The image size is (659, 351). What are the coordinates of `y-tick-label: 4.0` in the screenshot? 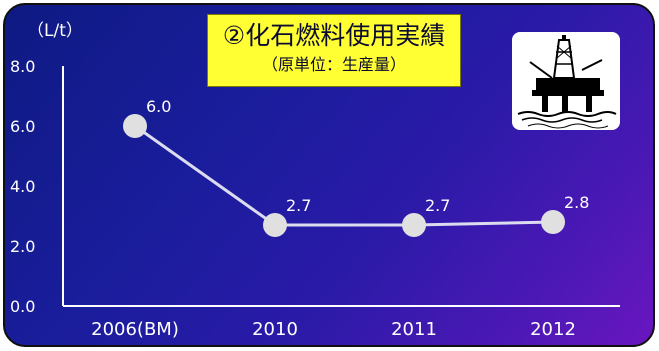 It's located at (22, 186).